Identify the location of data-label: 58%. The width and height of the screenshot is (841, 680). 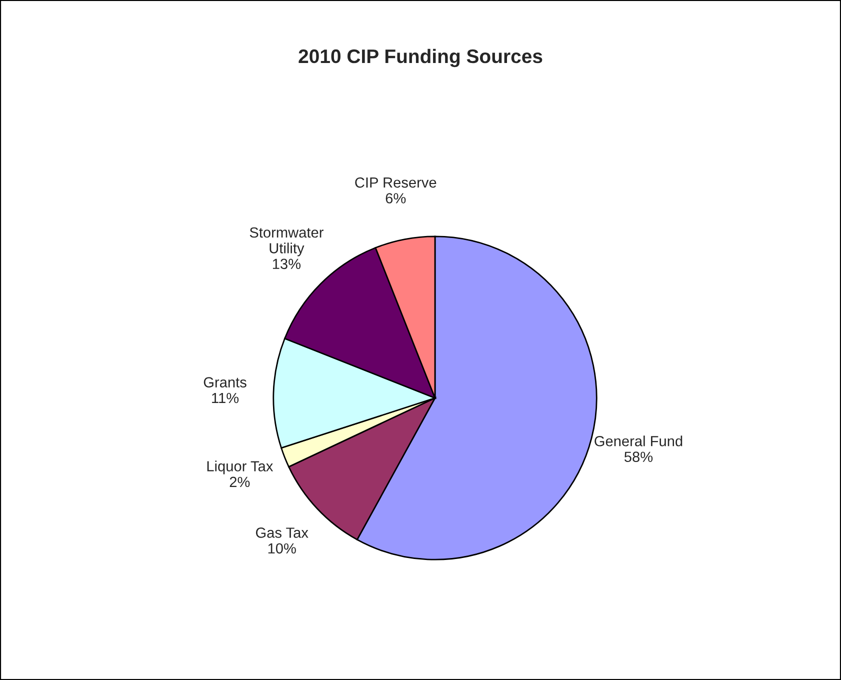
(638, 457).